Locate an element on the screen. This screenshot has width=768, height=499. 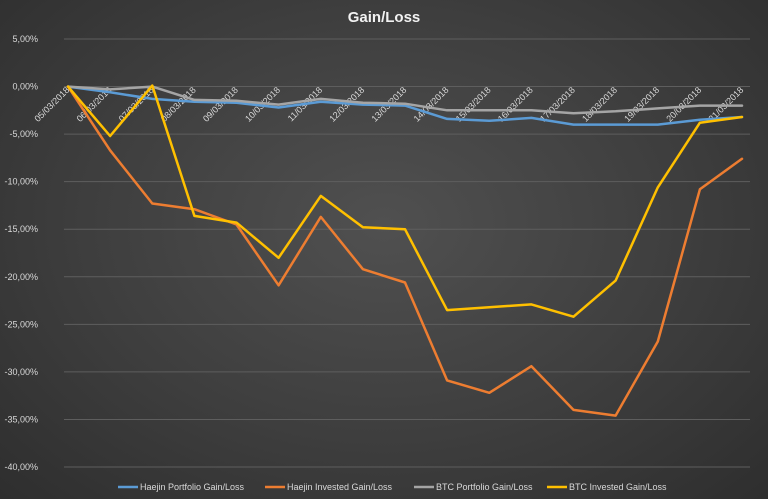
y-tick-label: -25,00% is located at coordinates (21, 324).